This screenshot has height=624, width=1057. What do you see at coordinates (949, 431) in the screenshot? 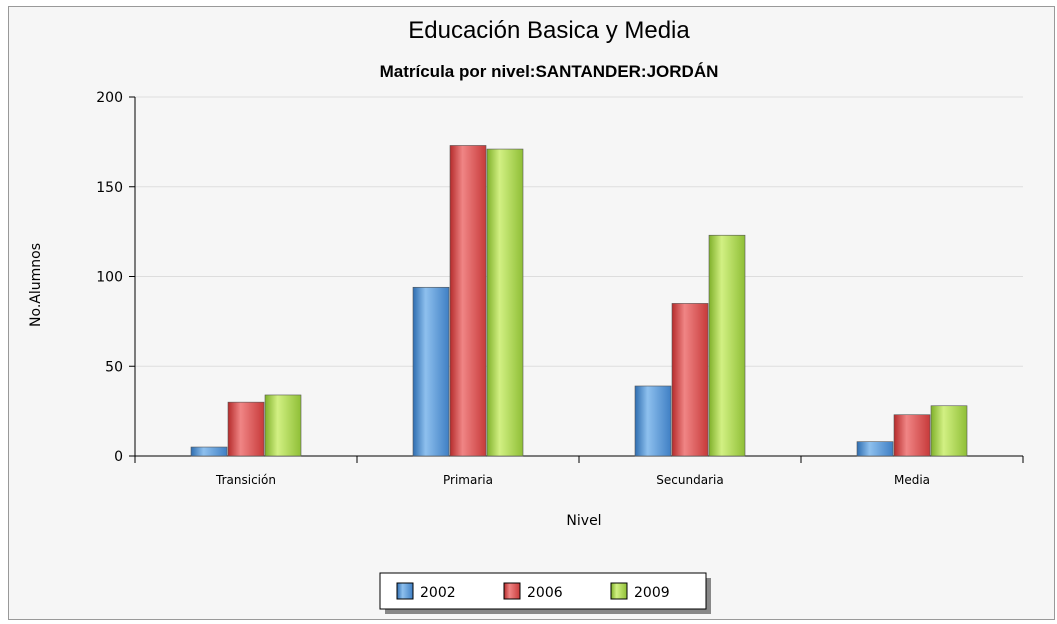
I see `bar-2009-Media` at bounding box center [949, 431].